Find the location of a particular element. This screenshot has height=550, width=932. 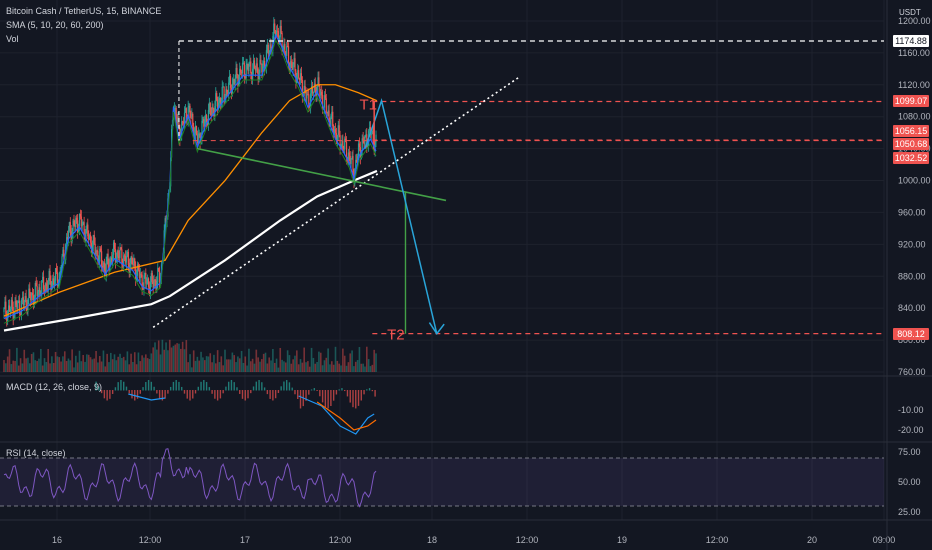

price-tag: 1050.68 is located at coordinates (911, 144).